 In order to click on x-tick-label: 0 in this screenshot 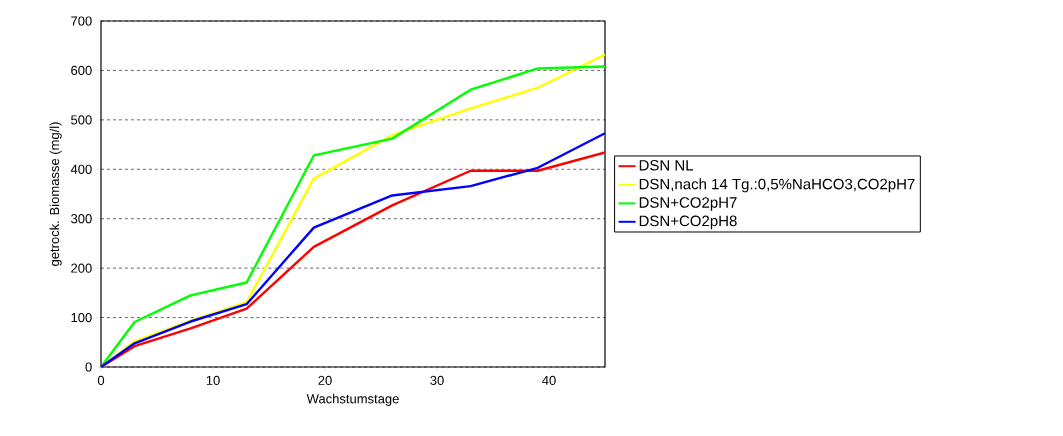, I will do `click(101, 380)`.